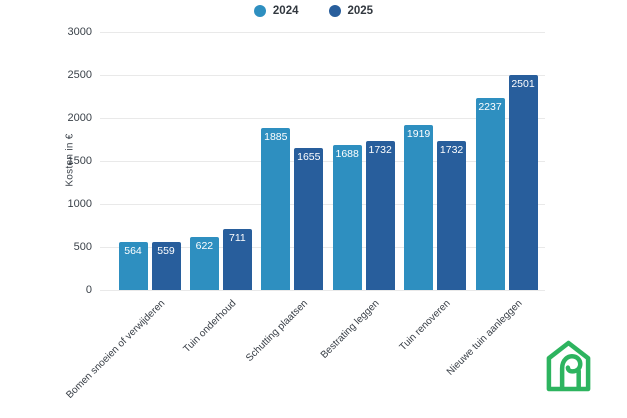  What do you see at coordinates (347, 217) in the screenshot?
I see `bar-2024-4: 1688` at bounding box center [347, 217].